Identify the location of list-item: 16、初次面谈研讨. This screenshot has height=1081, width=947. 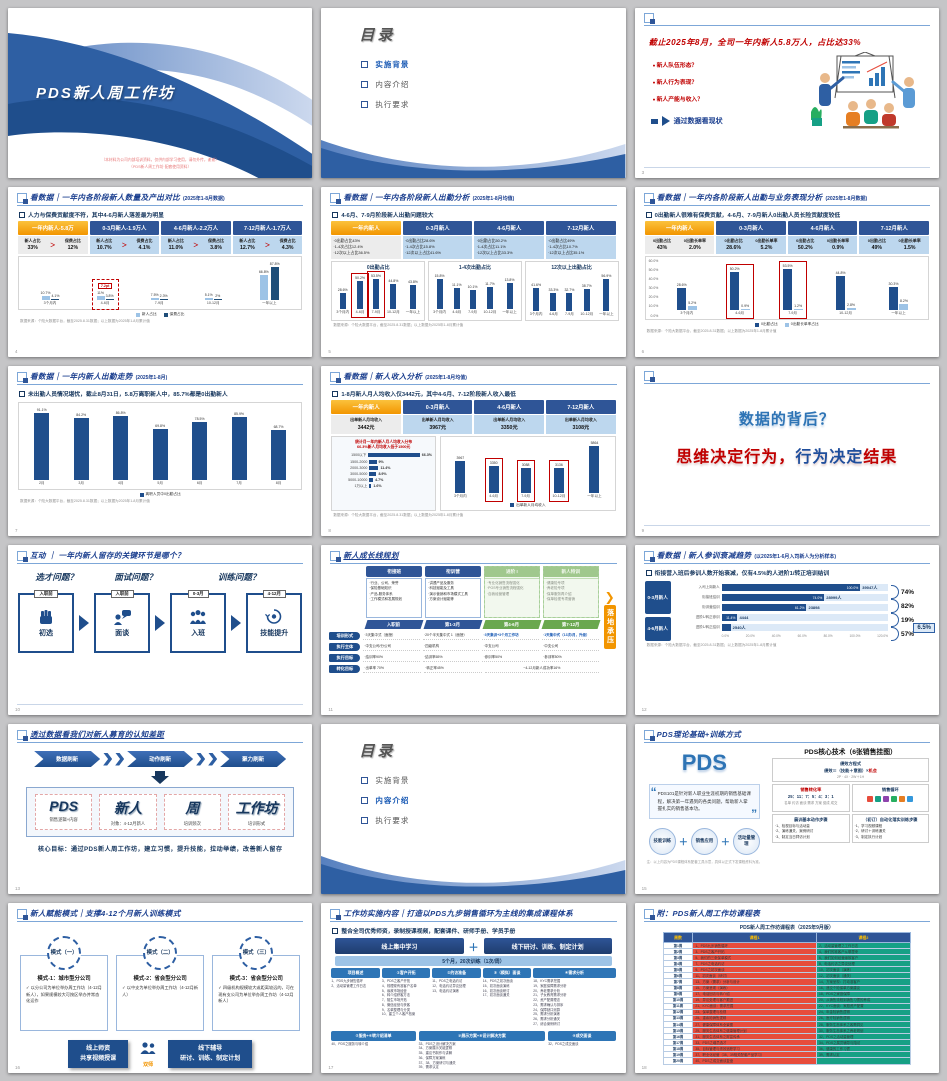
(496, 990).